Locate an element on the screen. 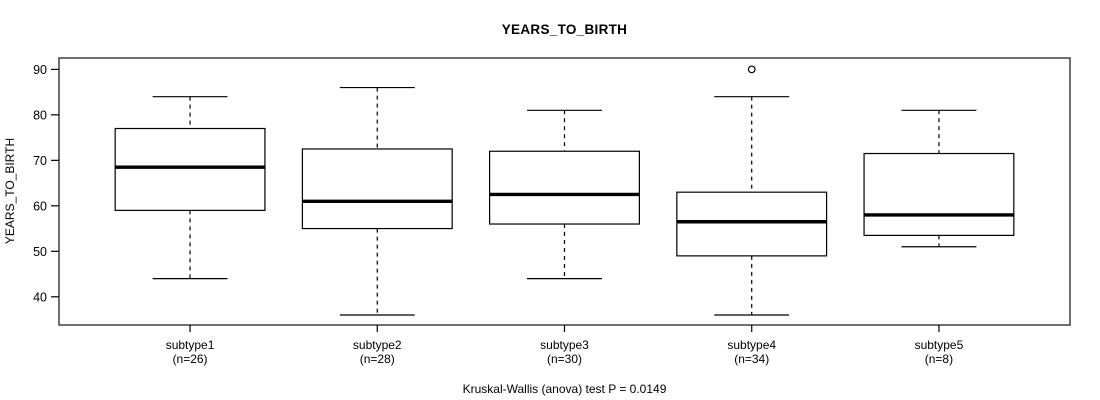 This screenshot has width=1100, height=400. iqr-box-subtype4 is located at coordinates (752, 224).